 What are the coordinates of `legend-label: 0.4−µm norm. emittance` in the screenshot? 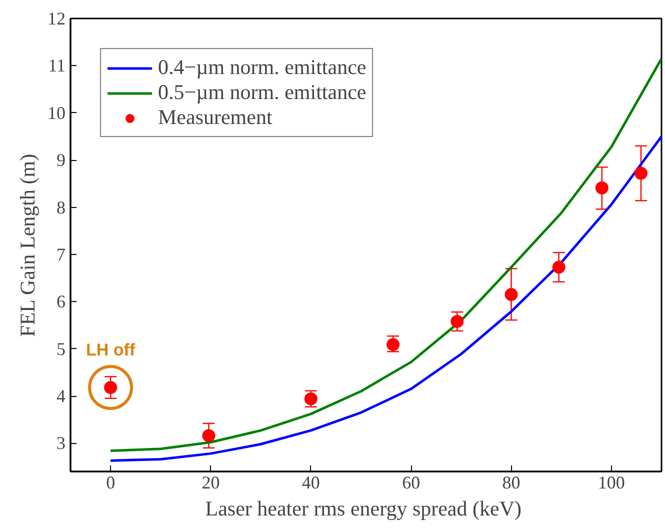 It's located at (262, 67).